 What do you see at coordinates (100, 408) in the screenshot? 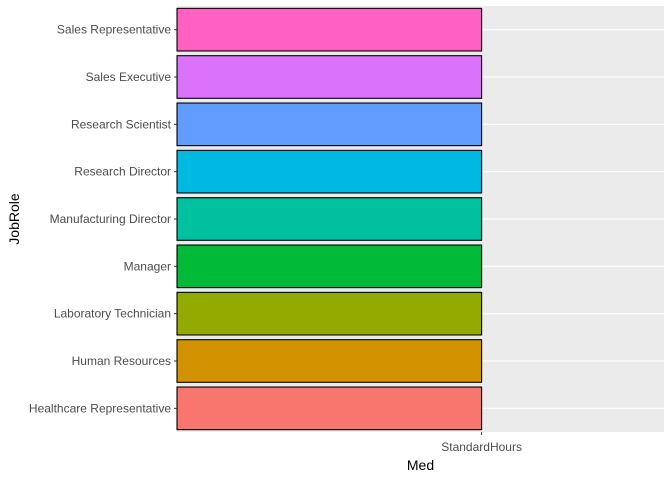
I see `y-tick-label: Healthcare Representative` at bounding box center [100, 408].